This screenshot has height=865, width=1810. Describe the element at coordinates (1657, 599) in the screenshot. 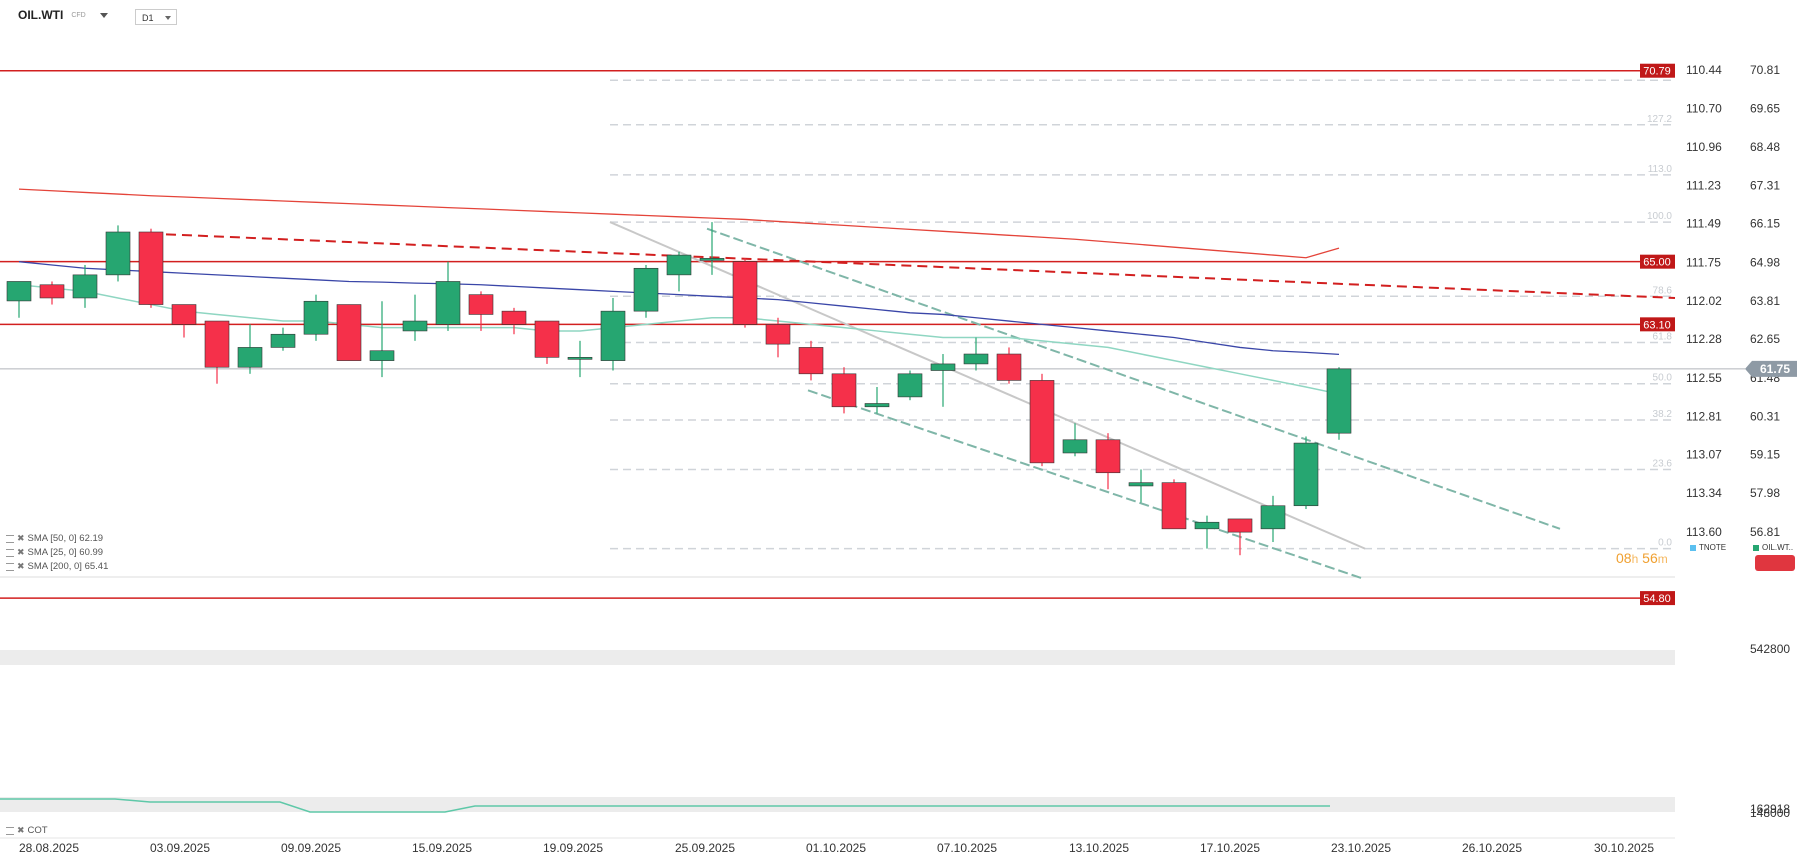

I see `level-price-label: 54.80` at that location.